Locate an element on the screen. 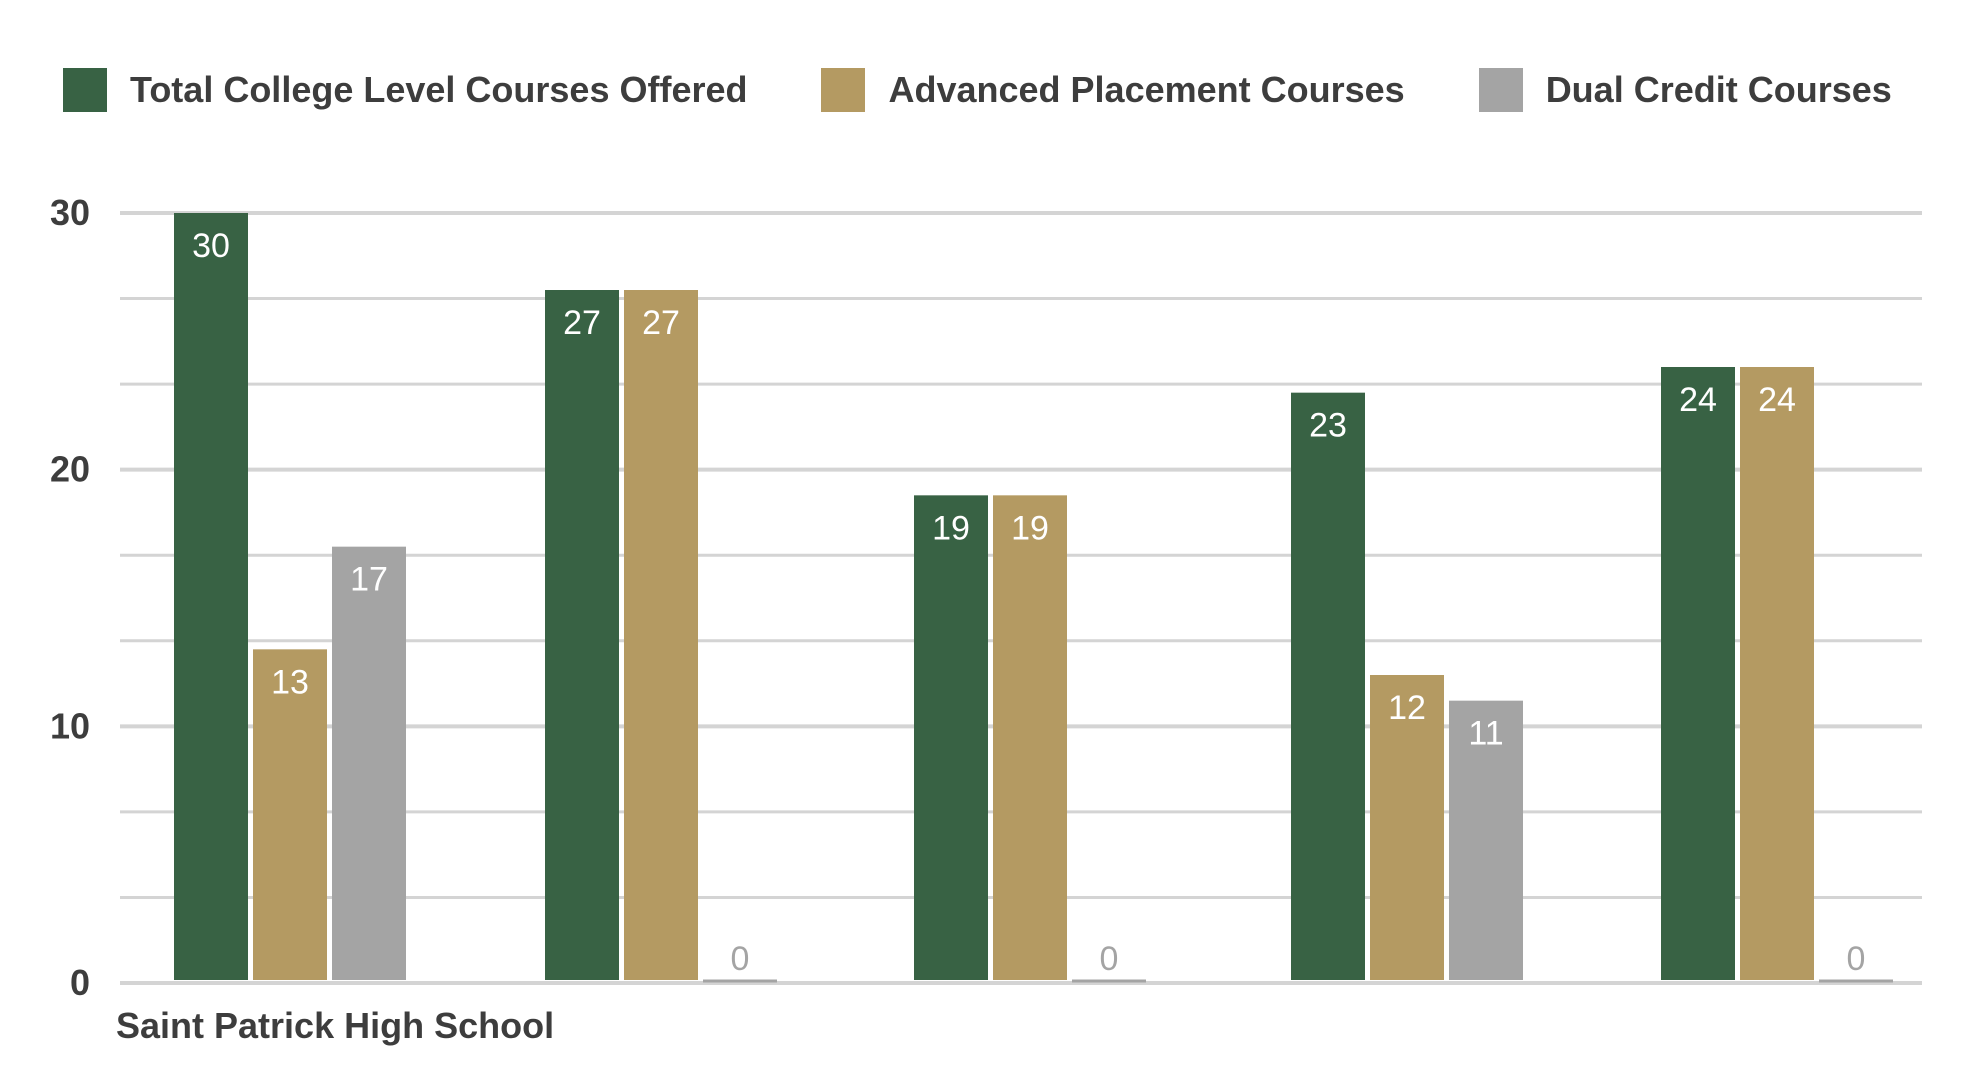  bar-data-label: 30 is located at coordinates (211, 246).